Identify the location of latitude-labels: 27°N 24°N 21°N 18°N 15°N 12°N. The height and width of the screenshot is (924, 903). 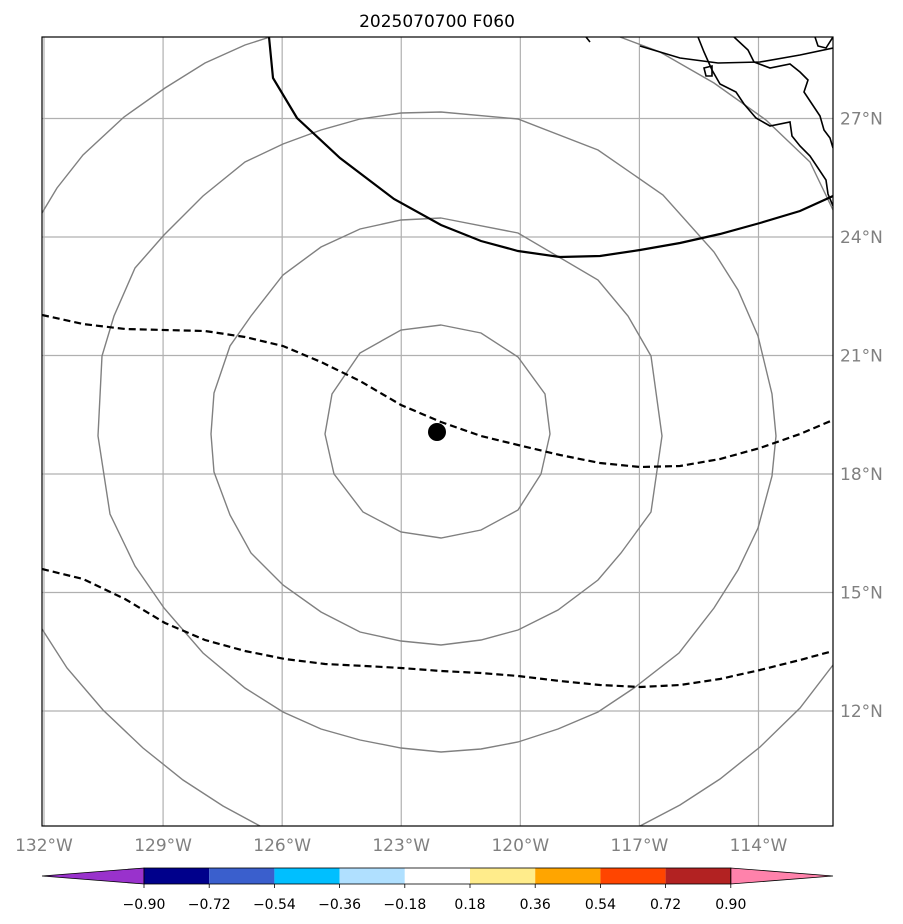
(861, 416).